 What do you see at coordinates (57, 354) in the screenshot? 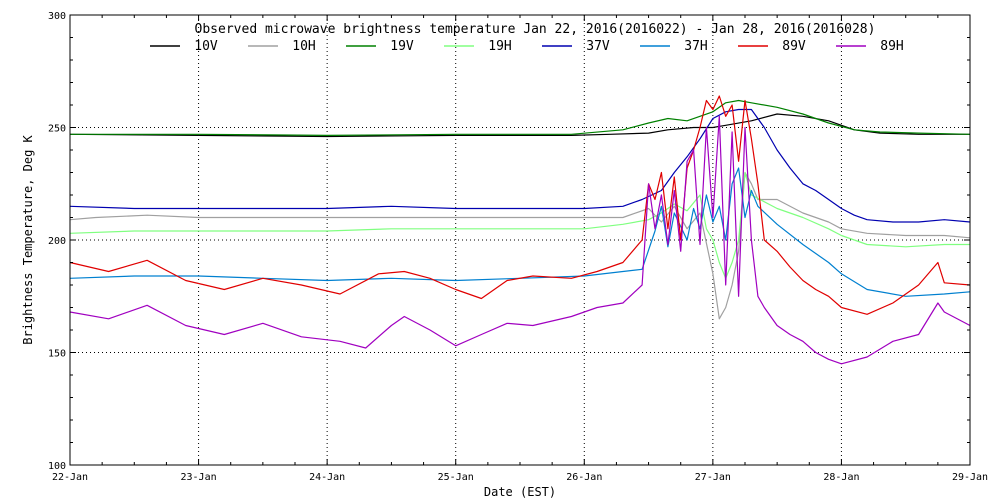
I see `y-tick-label: 150` at bounding box center [57, 354].